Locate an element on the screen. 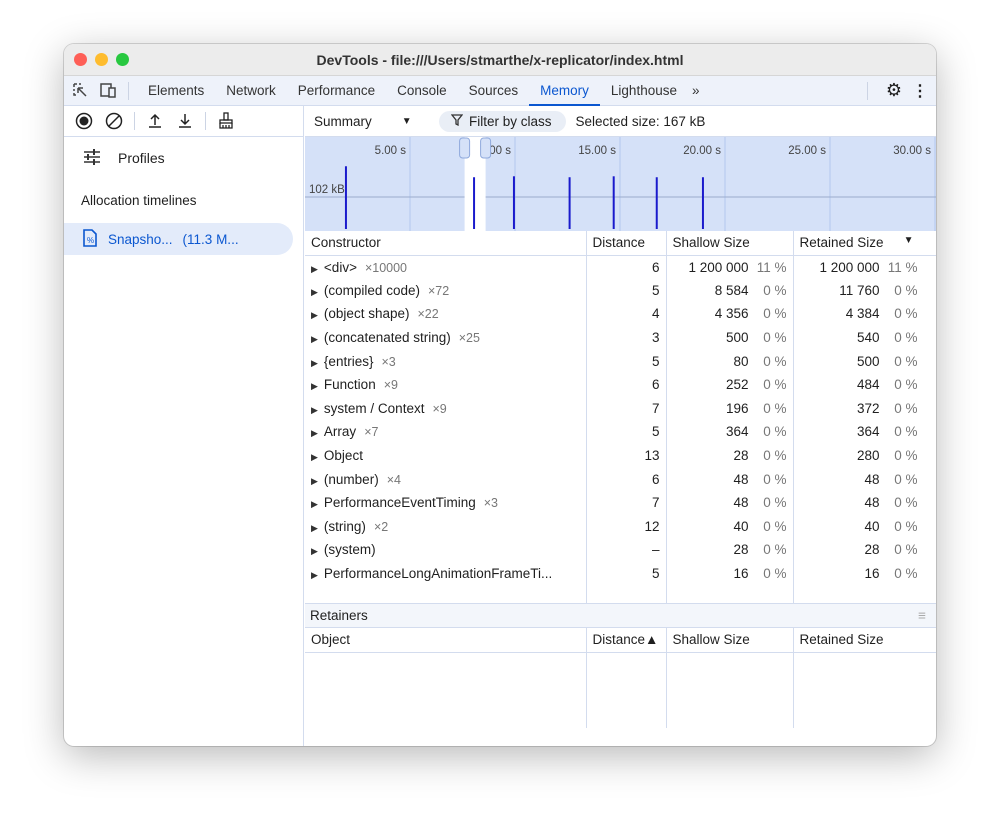  table-row: ▶ Object 13 28 0 % 280 0 % is located at coordinates (620, 455).